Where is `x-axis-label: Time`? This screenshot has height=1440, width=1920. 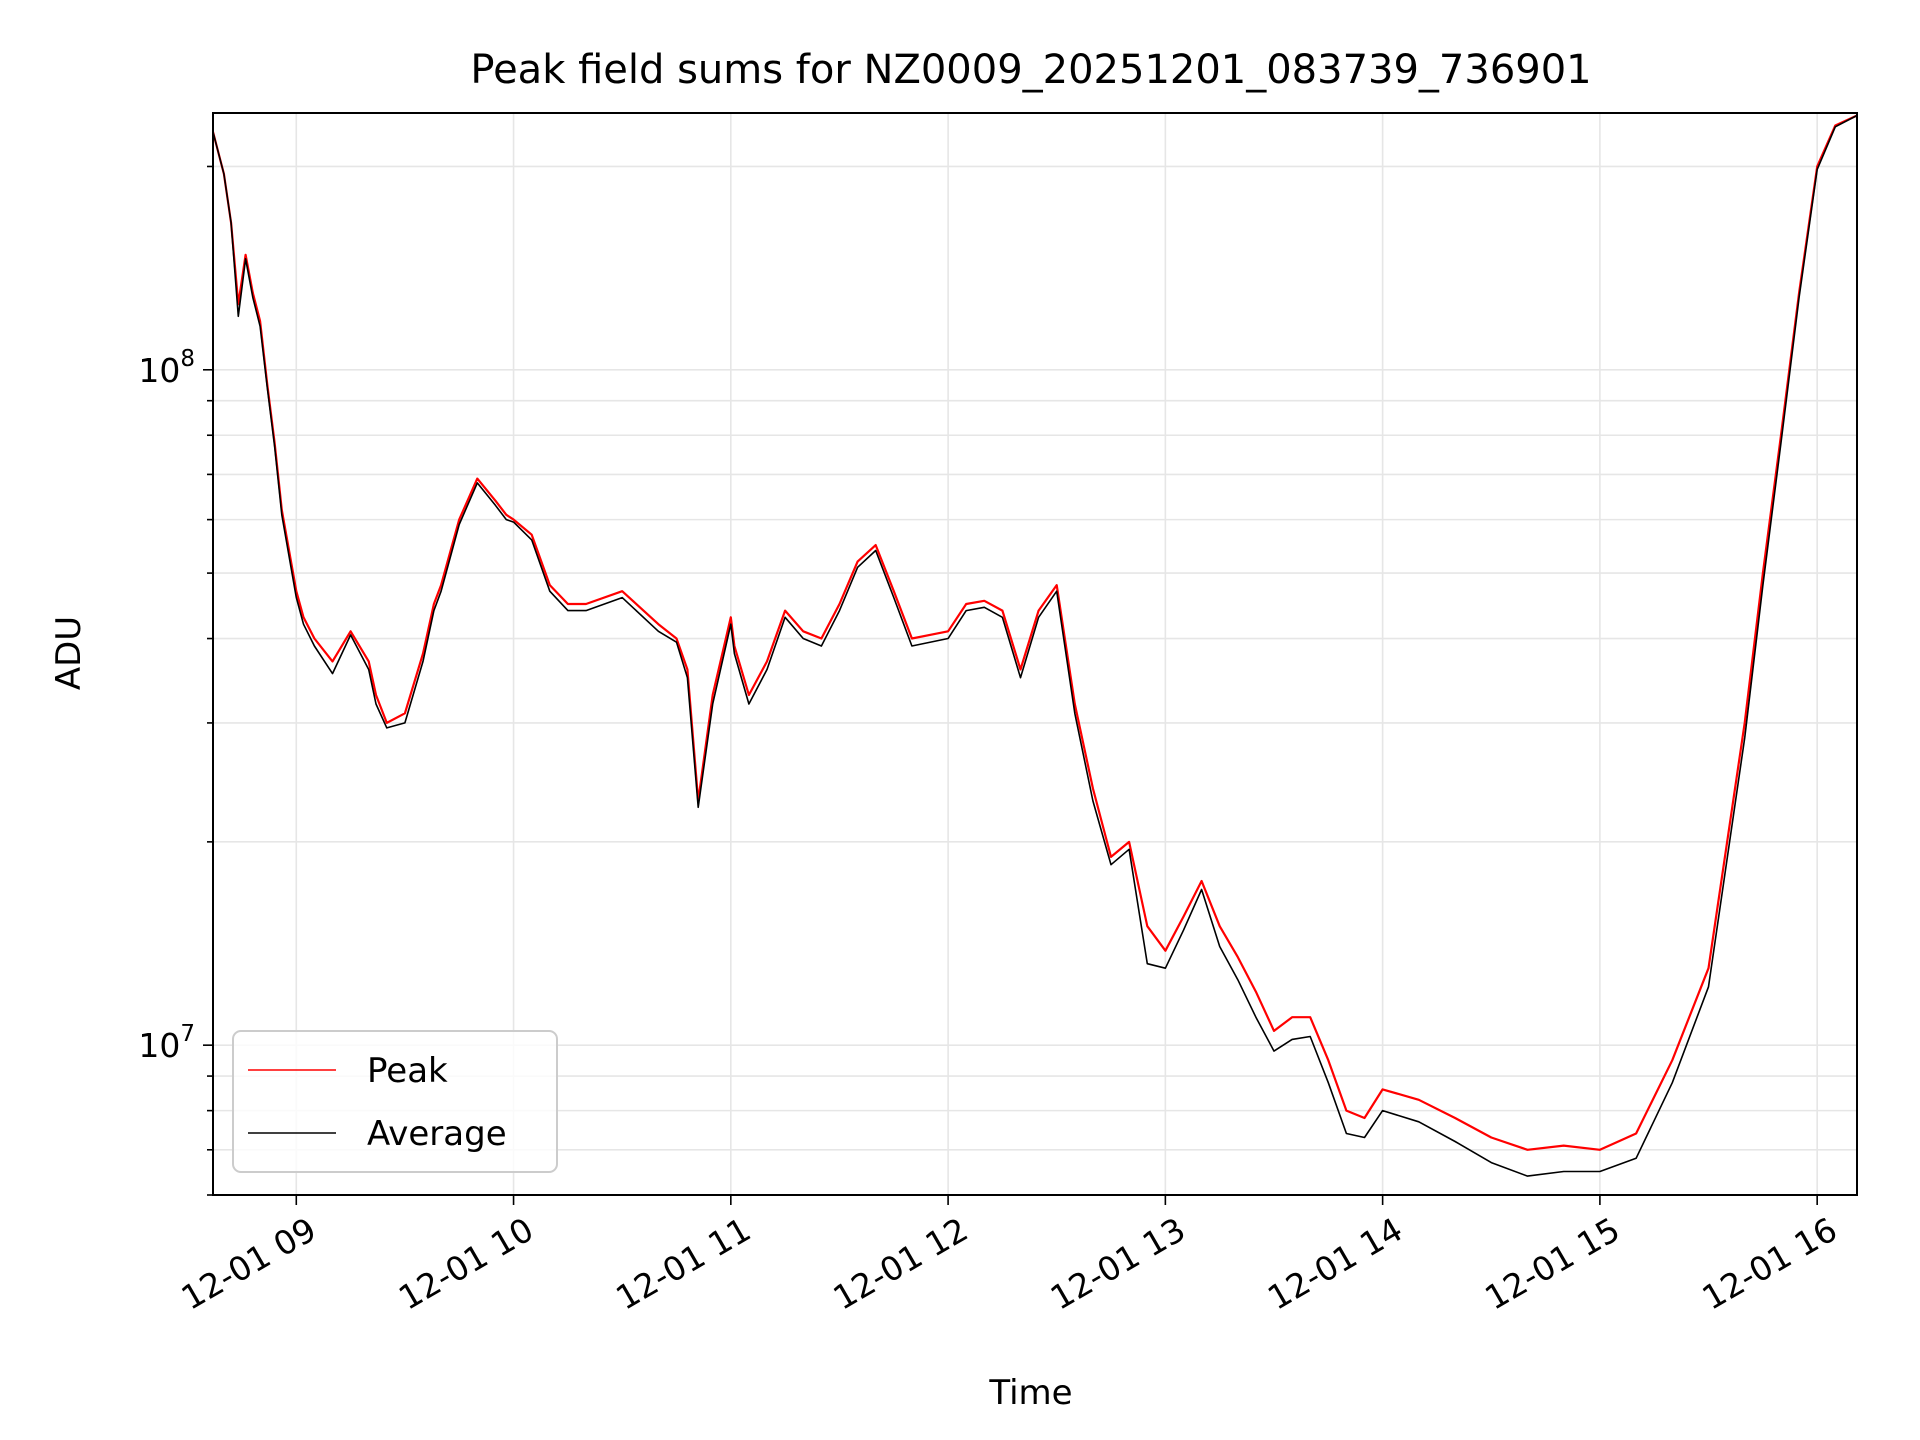 x-axis-label: Time is located at coordinates (1030, 1393).